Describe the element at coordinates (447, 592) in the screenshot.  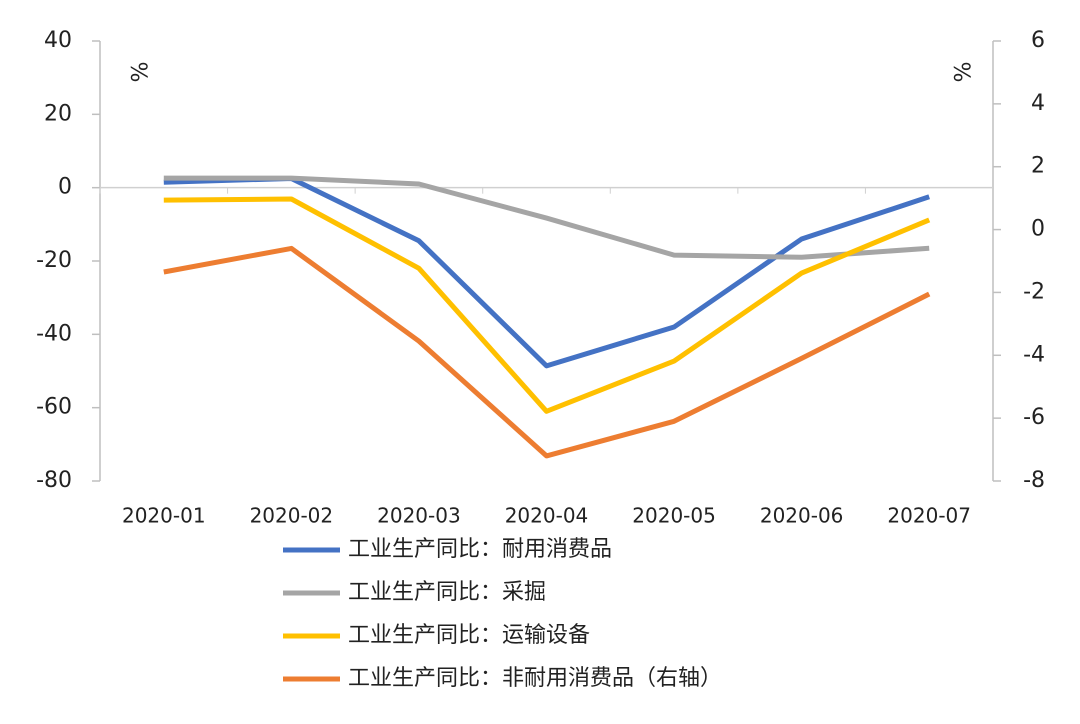
I see `legend-label: 工业生产同比：采掘` at that location.